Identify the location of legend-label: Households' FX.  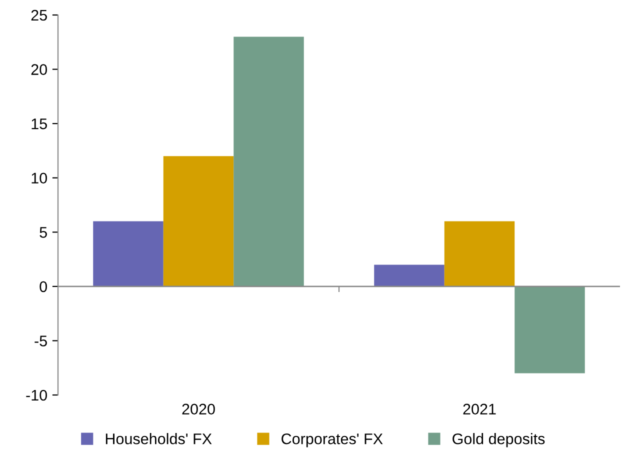
(159, 438).